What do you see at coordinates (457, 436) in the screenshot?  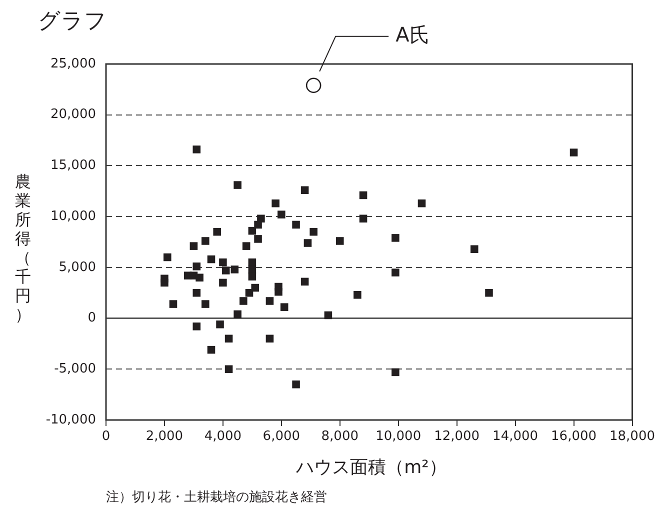 I see `x-tick-label: 12,000` at bounding box center [457, 436].